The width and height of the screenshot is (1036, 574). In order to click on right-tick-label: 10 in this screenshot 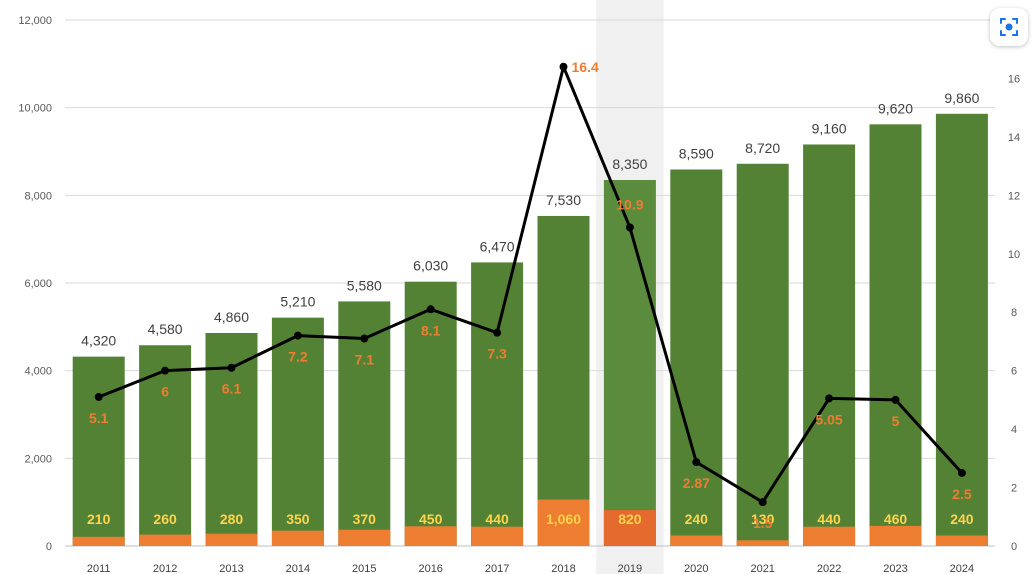, I will do `click(1014, 255)`.